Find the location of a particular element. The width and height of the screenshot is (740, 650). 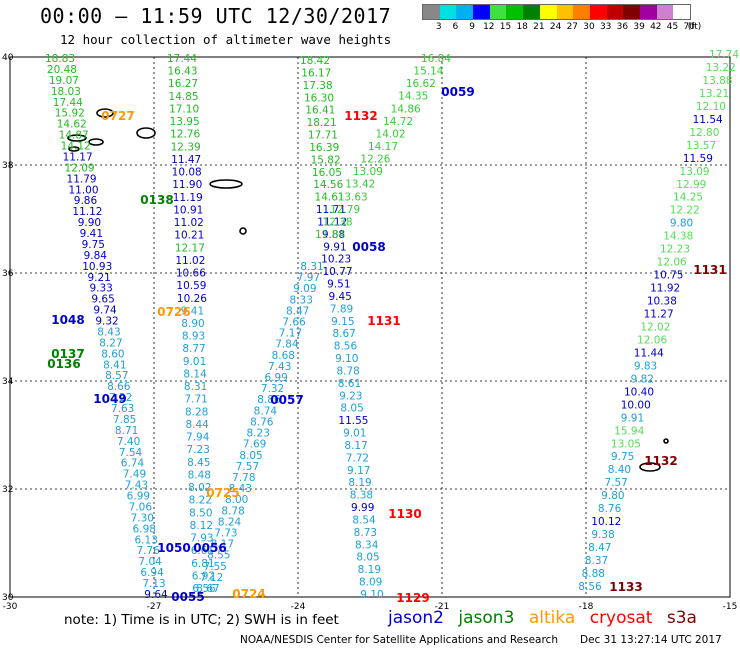

wave-height-value: 7.32 is located at coordinates (272, 389).